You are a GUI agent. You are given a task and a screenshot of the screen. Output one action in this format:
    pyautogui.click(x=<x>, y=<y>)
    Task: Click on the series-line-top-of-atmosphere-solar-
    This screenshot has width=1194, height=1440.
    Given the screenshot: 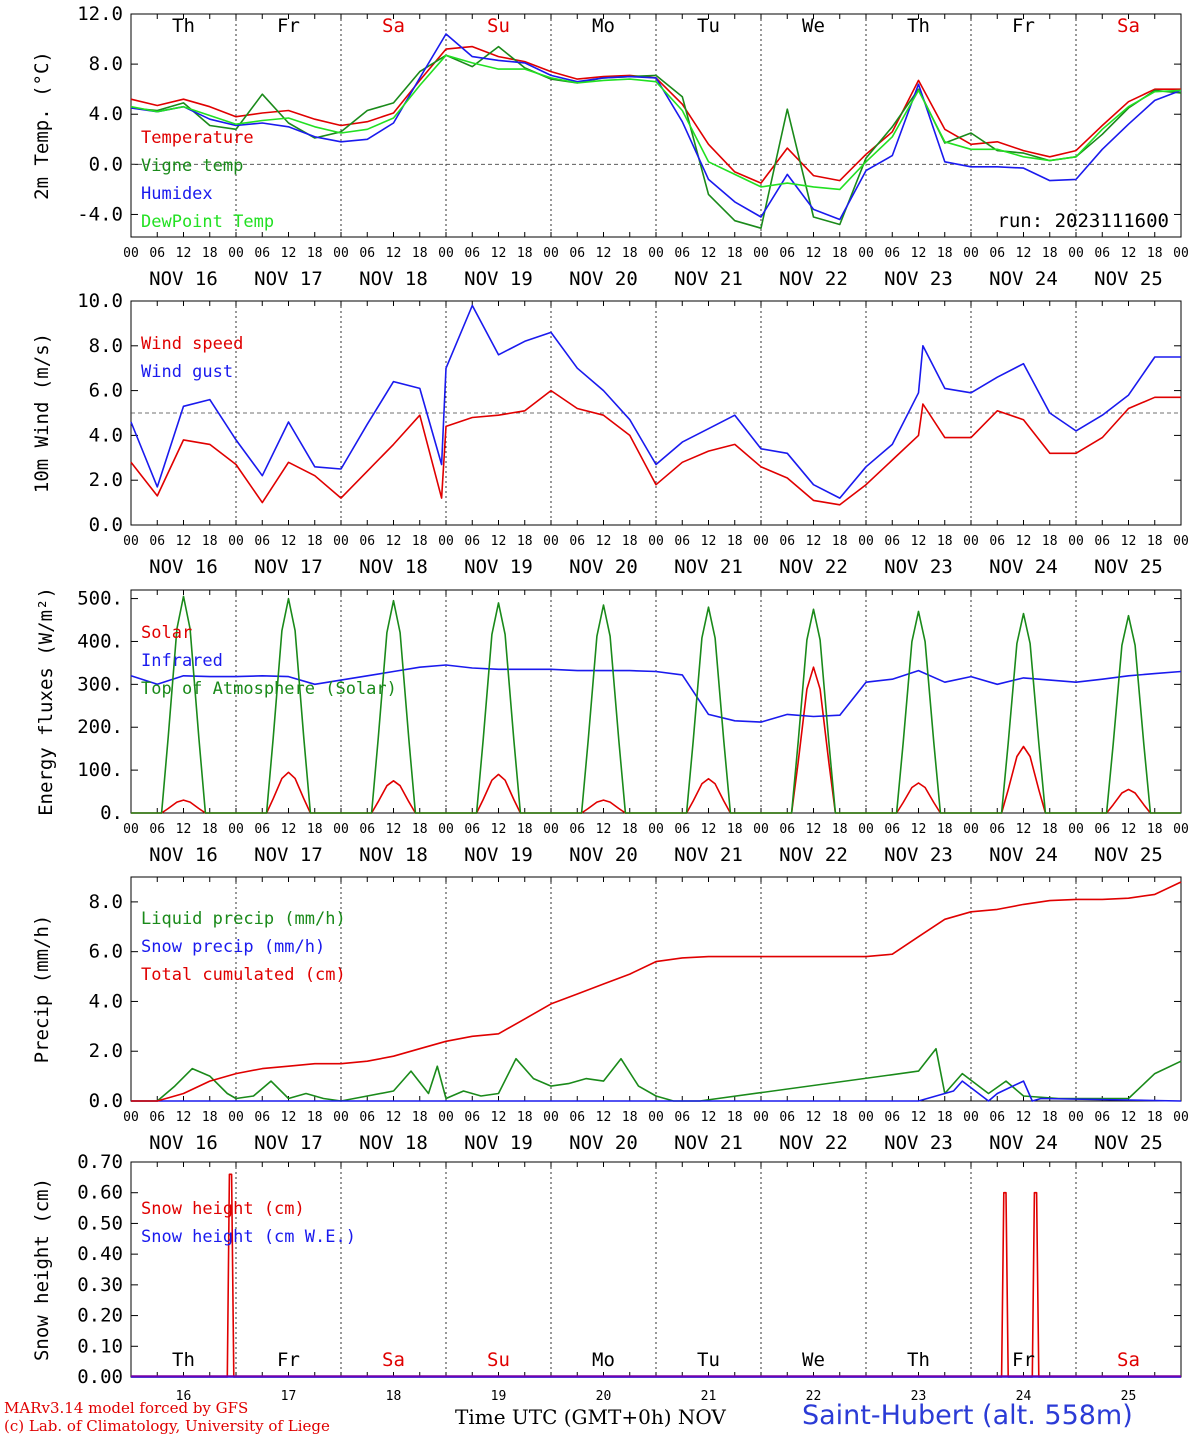 What is the action you would take?
    pyautogui.click(x=656, y=704)
    